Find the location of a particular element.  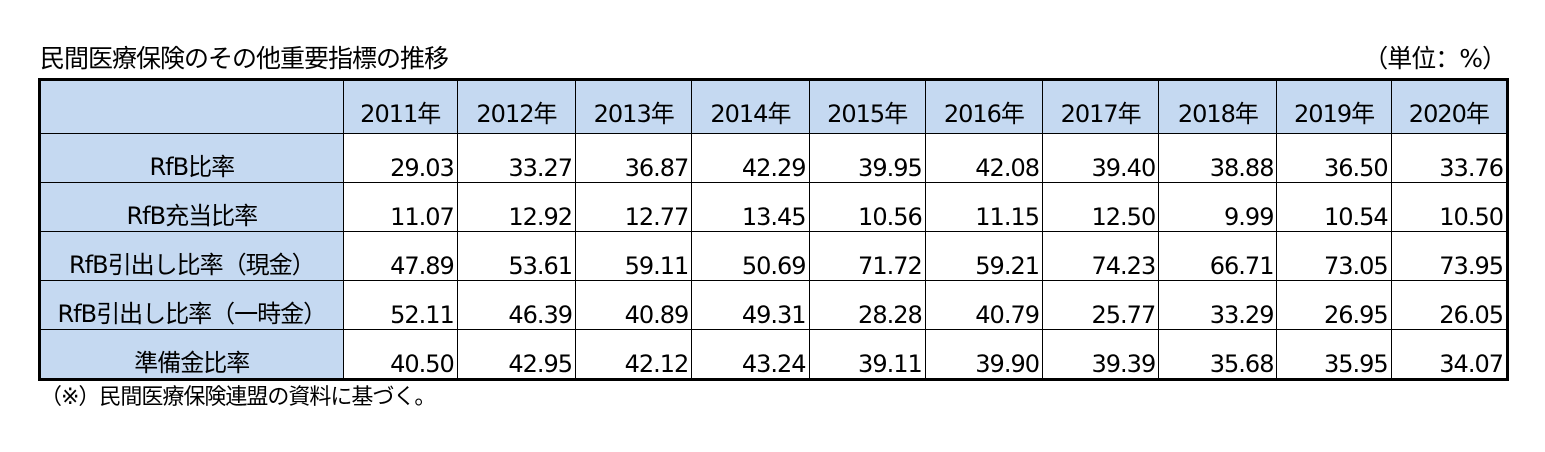

table-cell: 12.50 is located at coordinates (1100, 207).